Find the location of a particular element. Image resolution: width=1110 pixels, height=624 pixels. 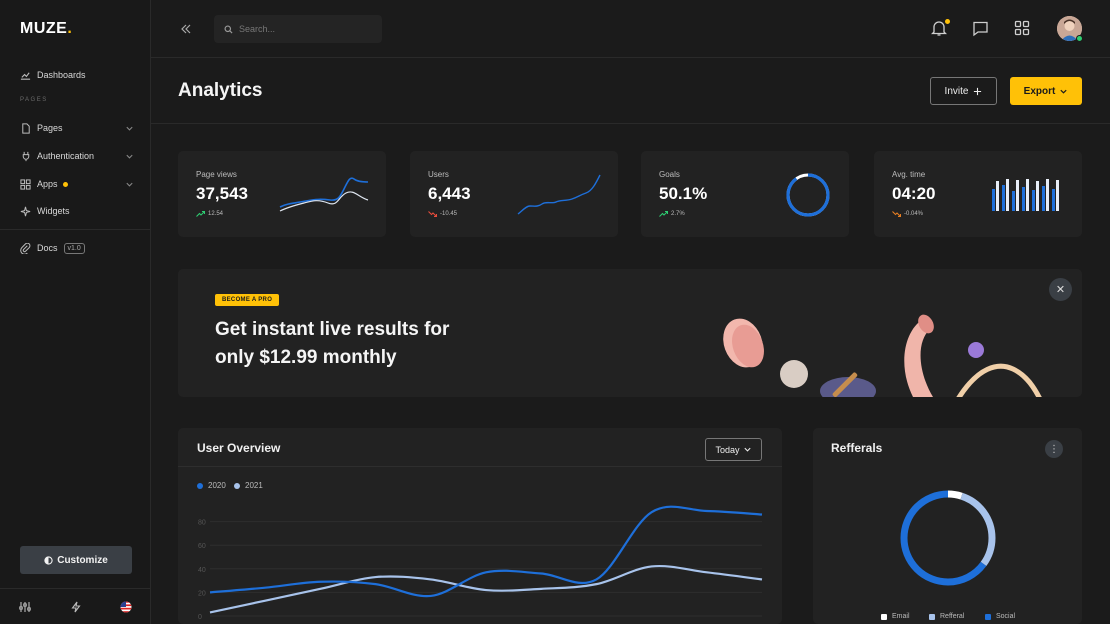

users-sparkline is located at coordinates (559, 194).